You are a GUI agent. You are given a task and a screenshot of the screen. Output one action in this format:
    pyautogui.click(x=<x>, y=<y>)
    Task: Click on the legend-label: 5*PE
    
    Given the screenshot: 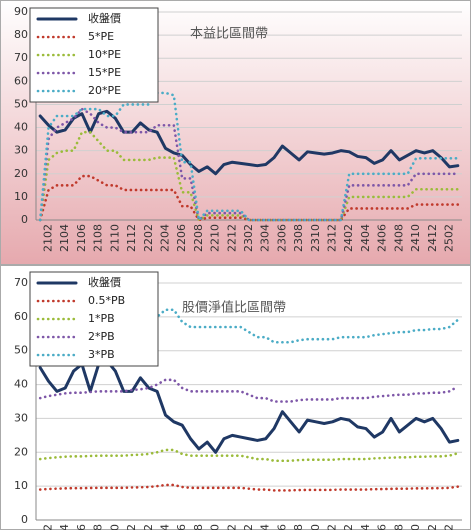 What is the action you would take?
    pyautogui.click(x=101, y=36)
    